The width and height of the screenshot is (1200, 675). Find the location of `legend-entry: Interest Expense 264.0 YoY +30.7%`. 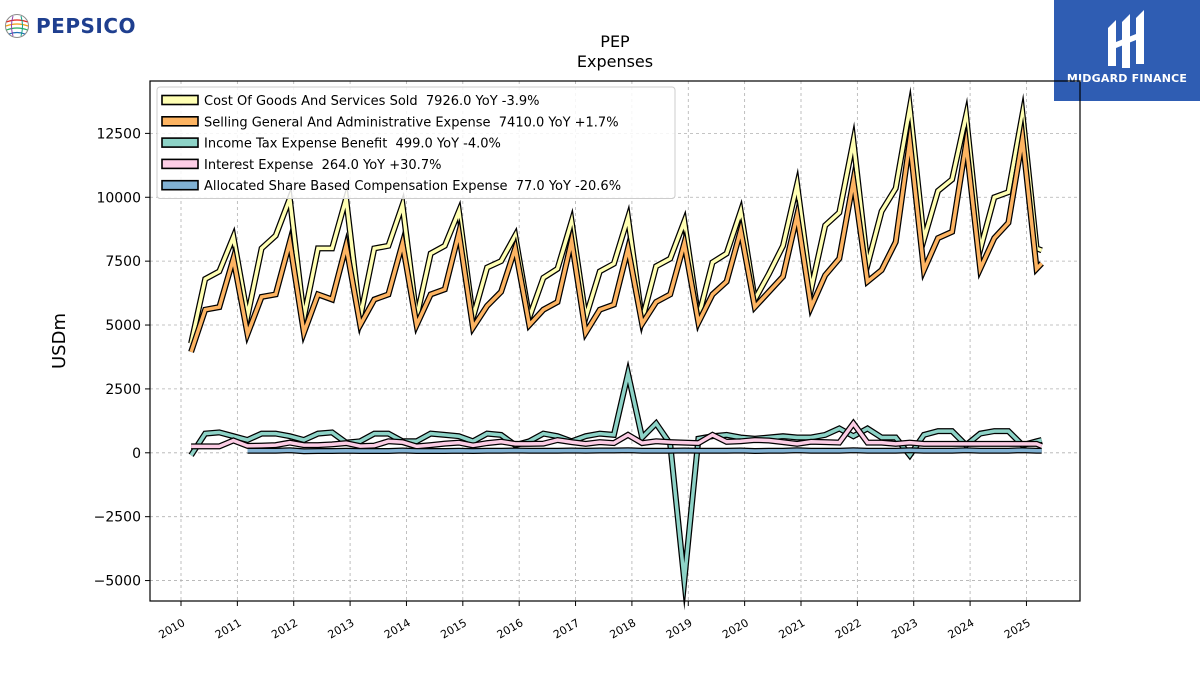

legend-entry: Interest Expense 264.0 YoY +30.7% is located at coordinates (322, 165).